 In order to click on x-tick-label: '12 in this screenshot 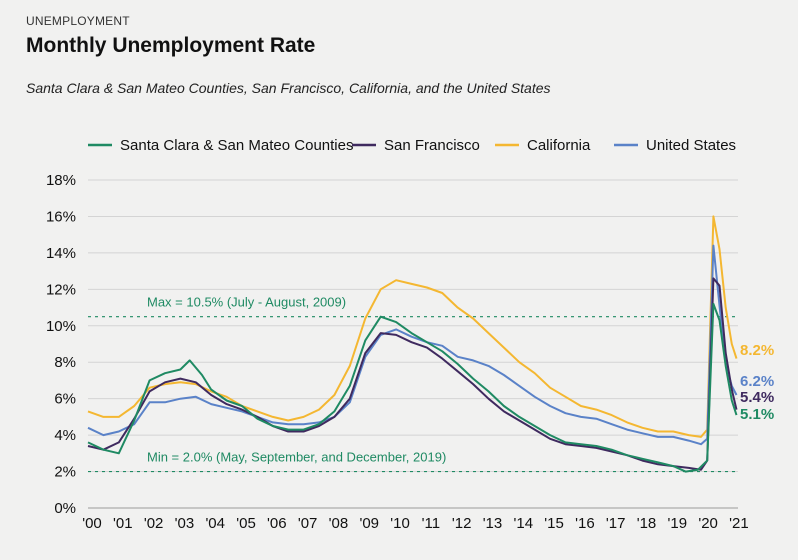, I will do `click(462, 523)`.